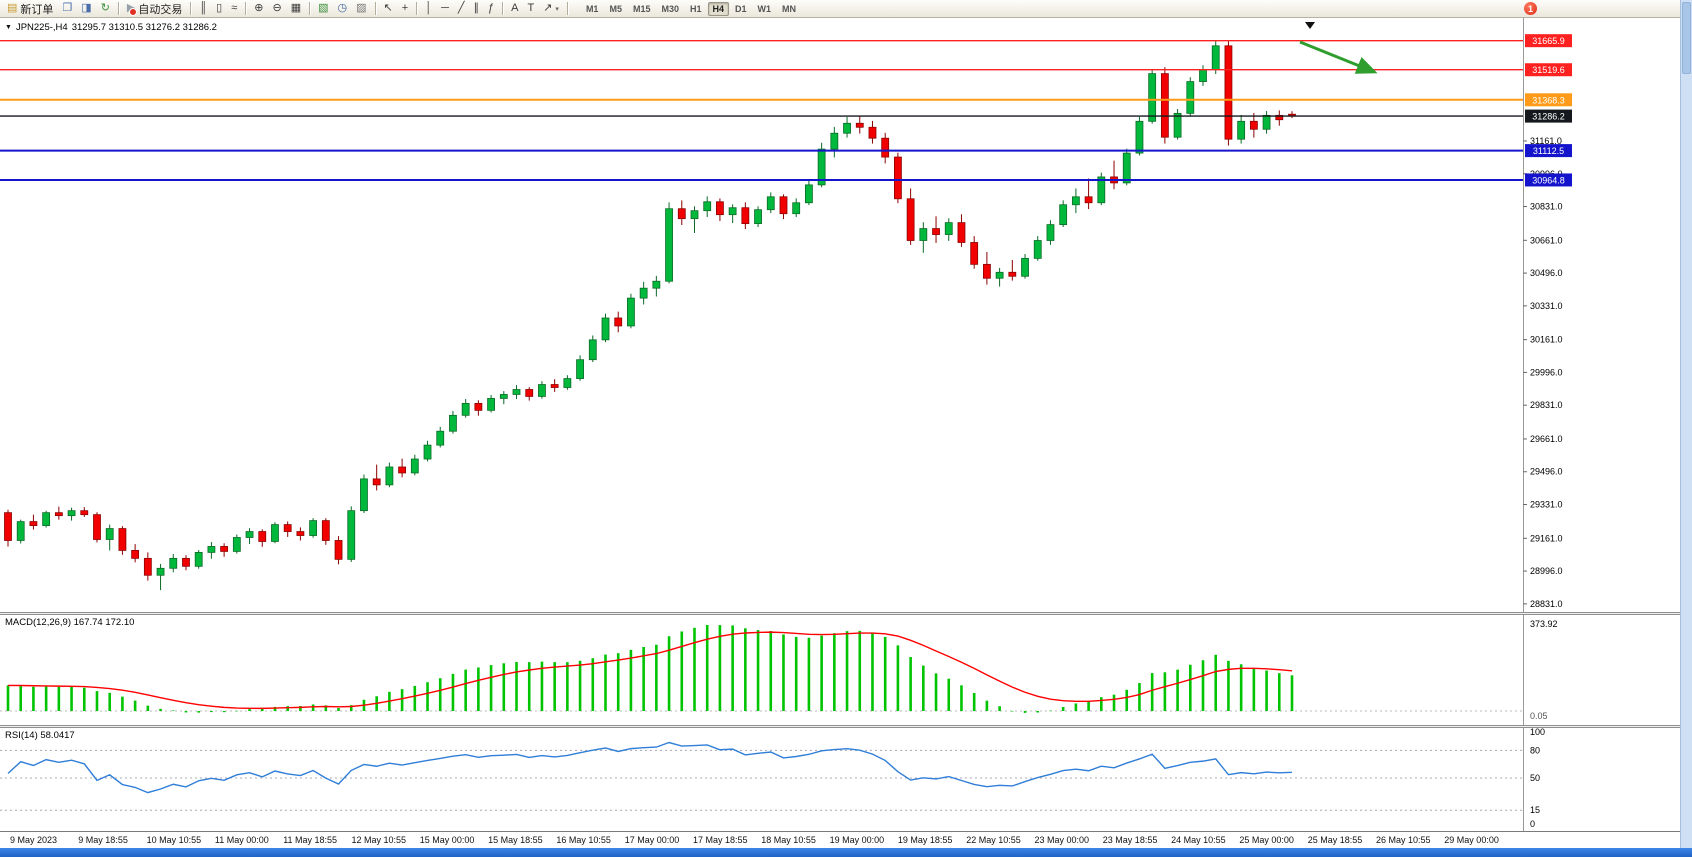 This screenshot has height=857, width=1692. I want to click on time-axis-label: 19 May 00:00, so click(857, 840).